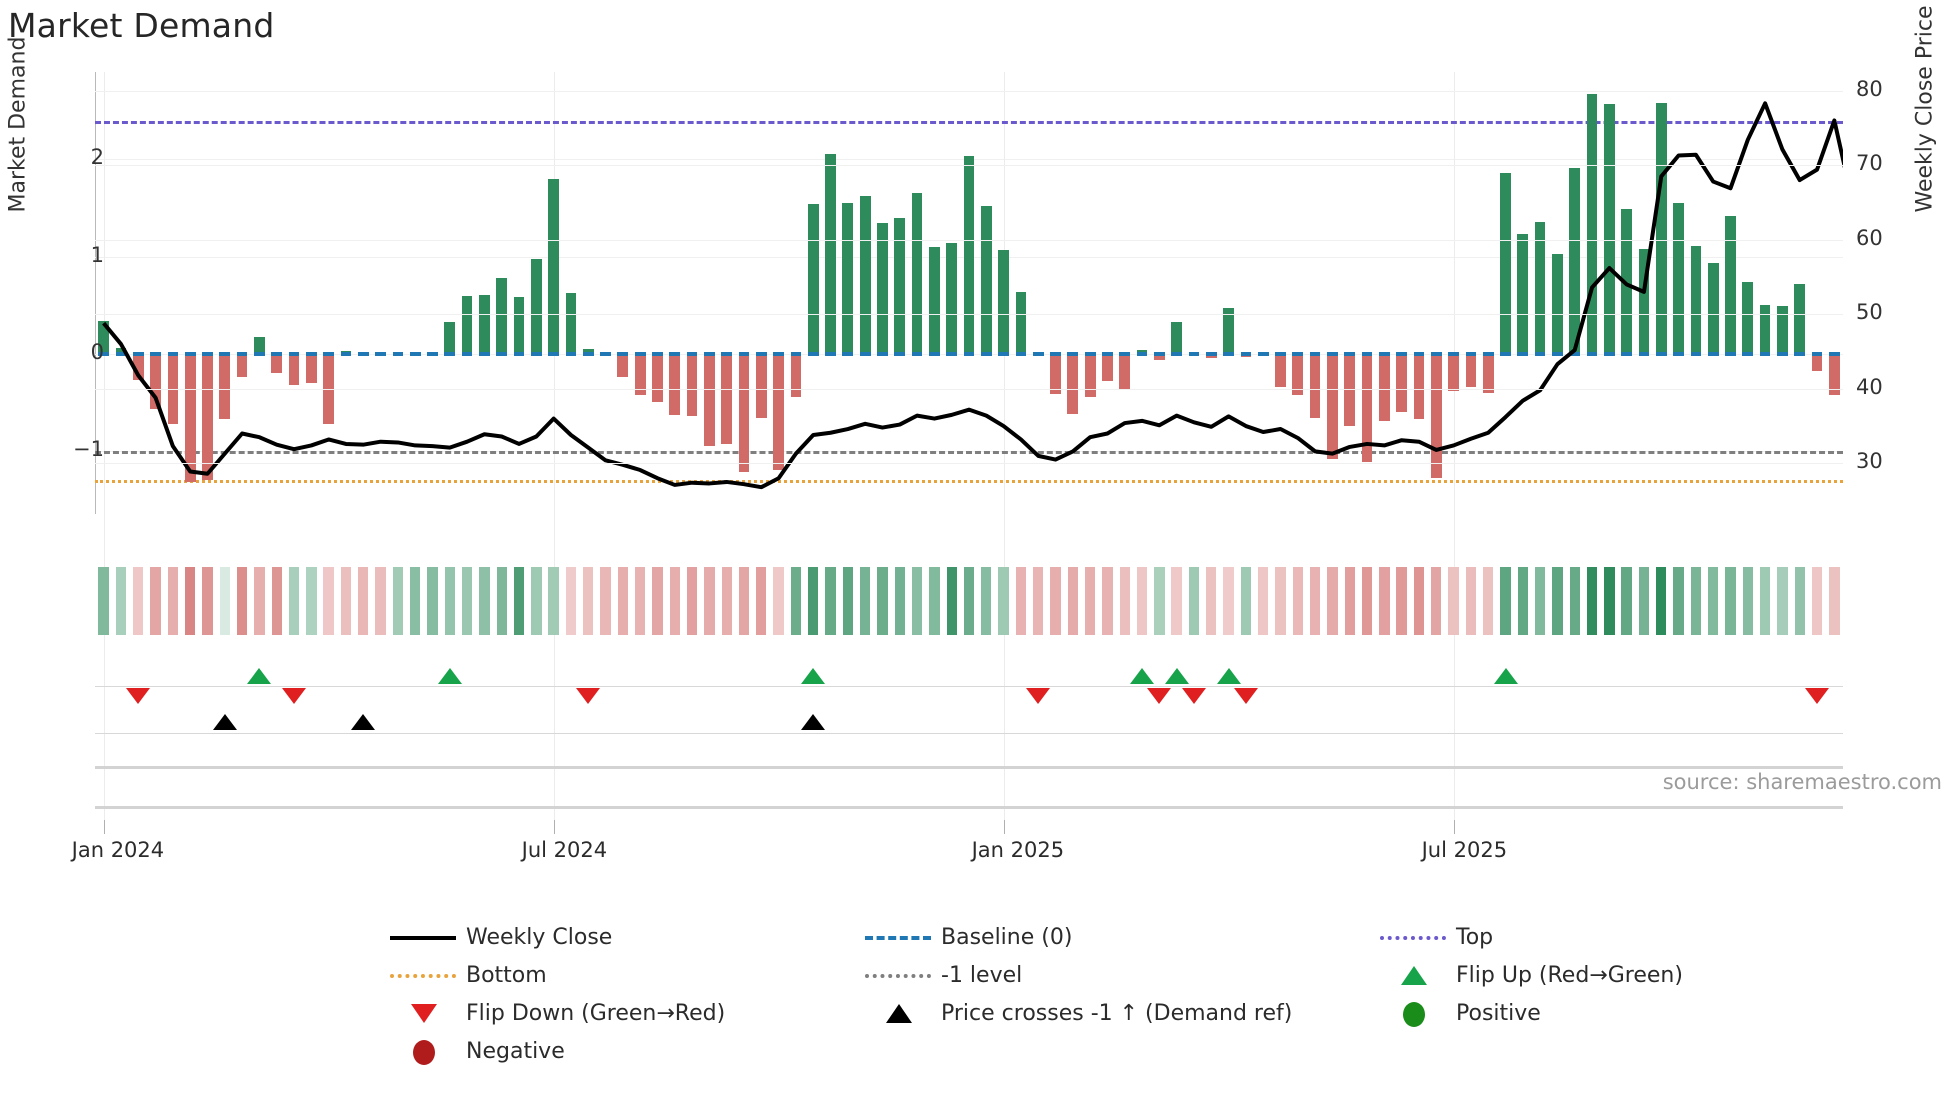  What do you see at coordinates (1413, 937) in the screenshot?
I see `legend-glyph-dotted-line-icon` at bounding box center [1413, 937].